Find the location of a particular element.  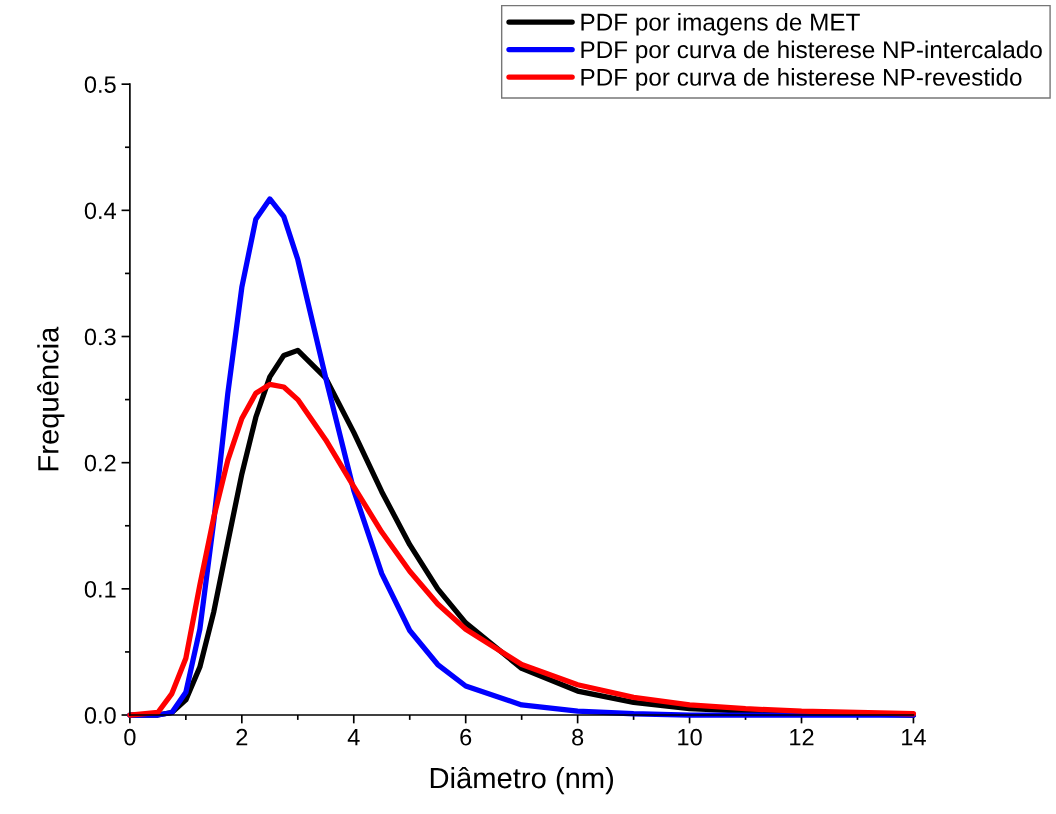

y-tick-label: 0.1 is located at coordinates (100, 589).